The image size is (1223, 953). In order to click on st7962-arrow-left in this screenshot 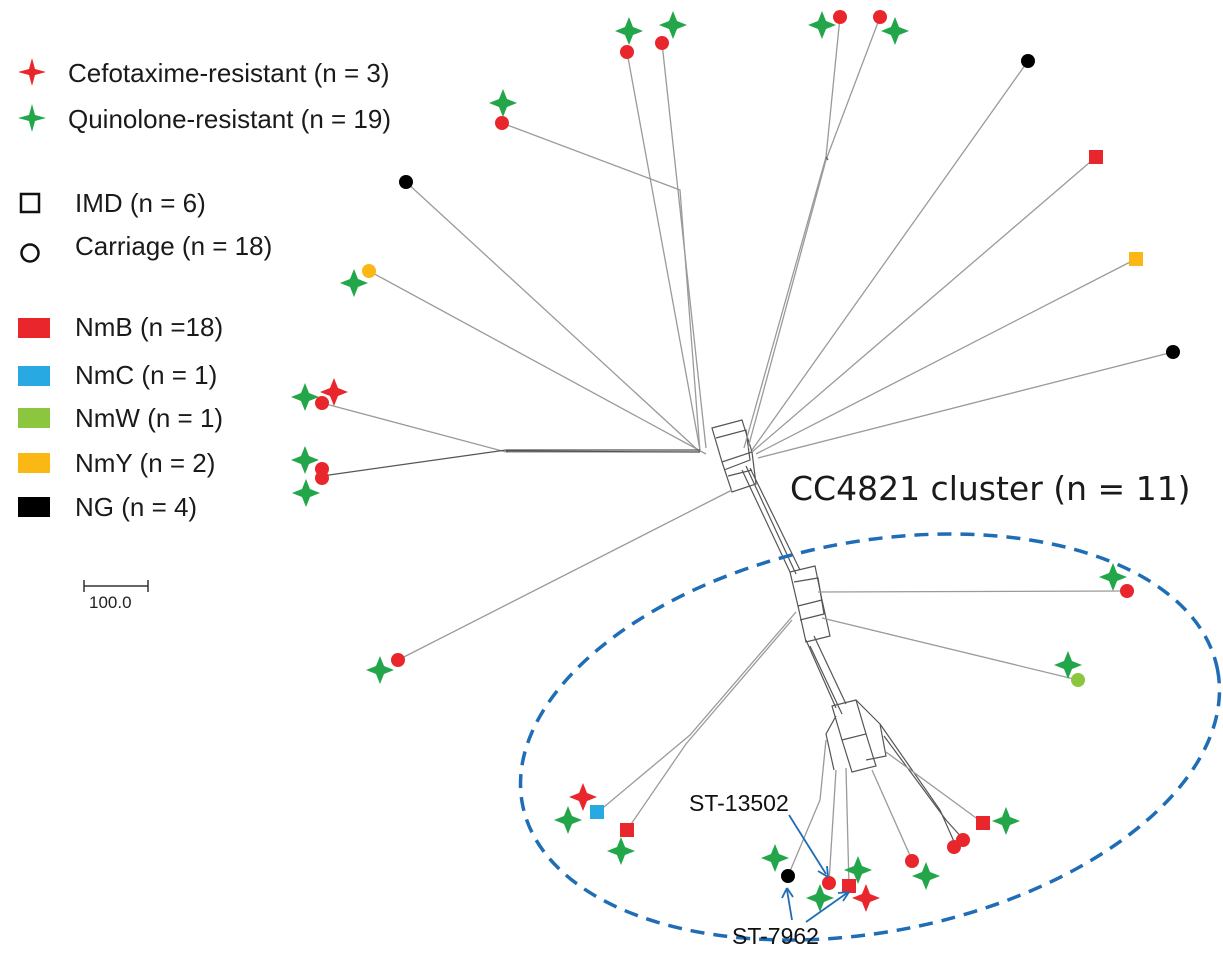, I will do `click(789, 905)`.